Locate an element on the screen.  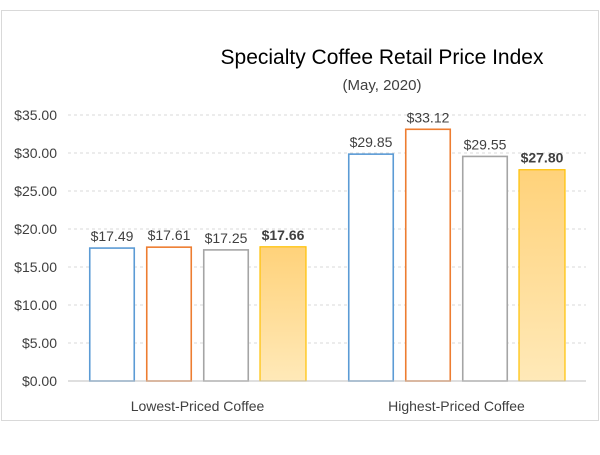
bar-value-label: $29.85 is located at coordinates (371, 142).